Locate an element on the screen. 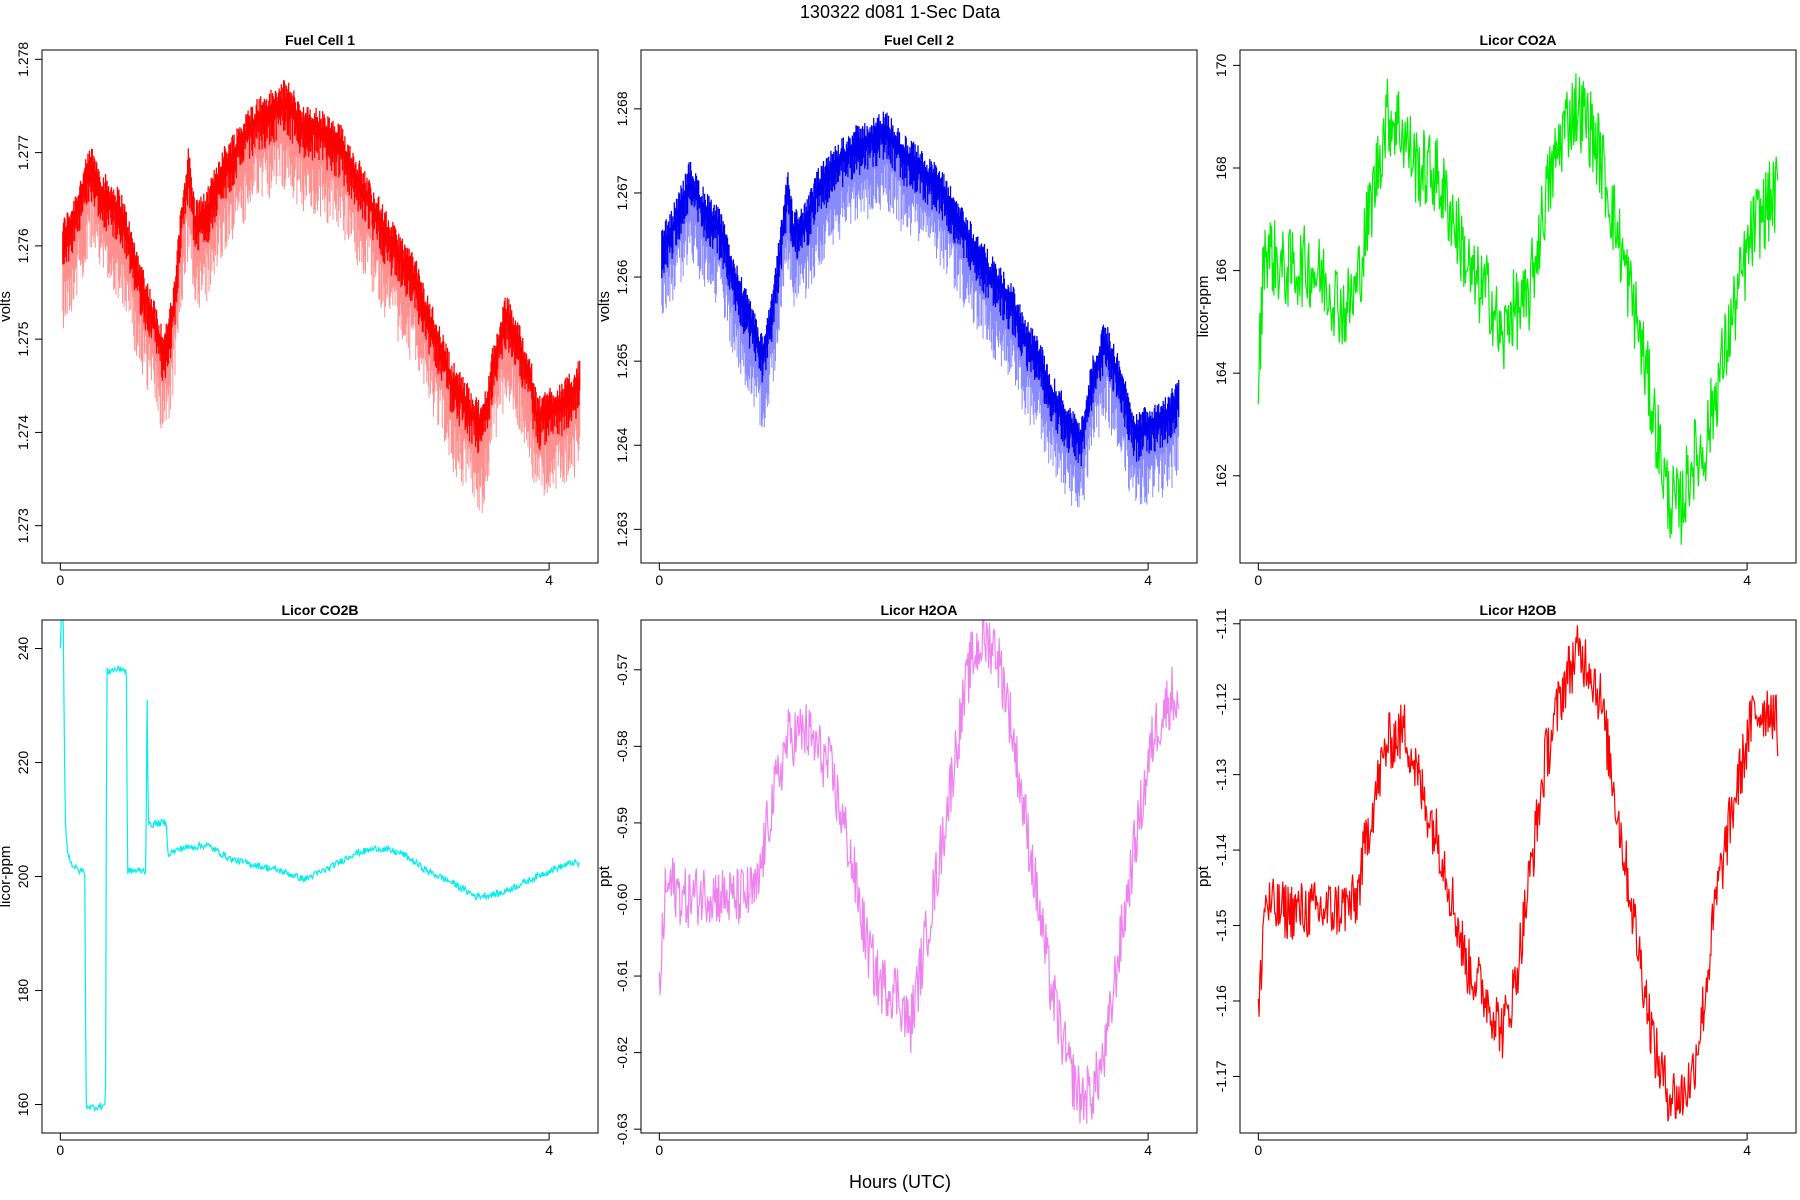 The image size is (1800, 1200). y-tick-label: 1.268 is located at coordinates (622, 108).